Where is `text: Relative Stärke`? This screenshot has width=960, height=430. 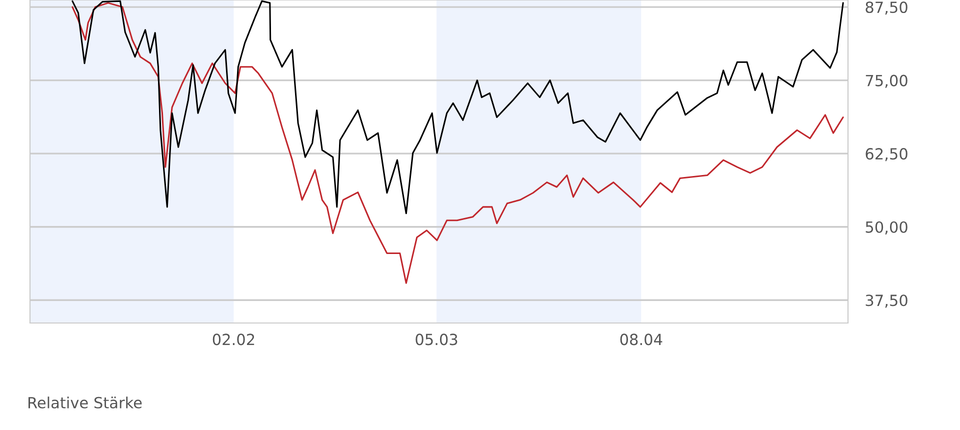
text: Relative Stärke is located at coordinates (85, 402).